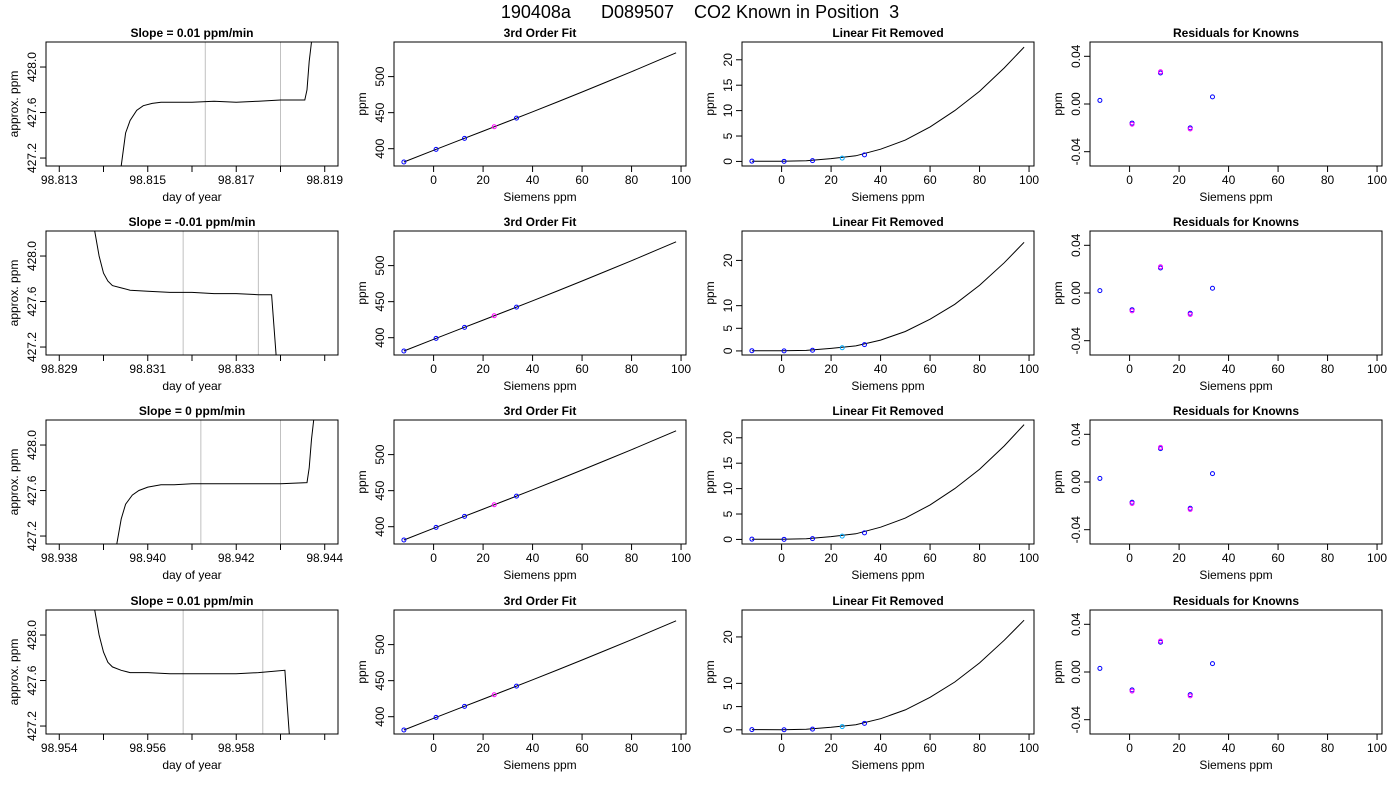 Image resolution: width=1400 pixels, height=800 pixels. Describe the element at coordinates (700, 12) in the screenshot. I see `figure-title: 190408a D089507 CO2 Known in Position 3` at that location.